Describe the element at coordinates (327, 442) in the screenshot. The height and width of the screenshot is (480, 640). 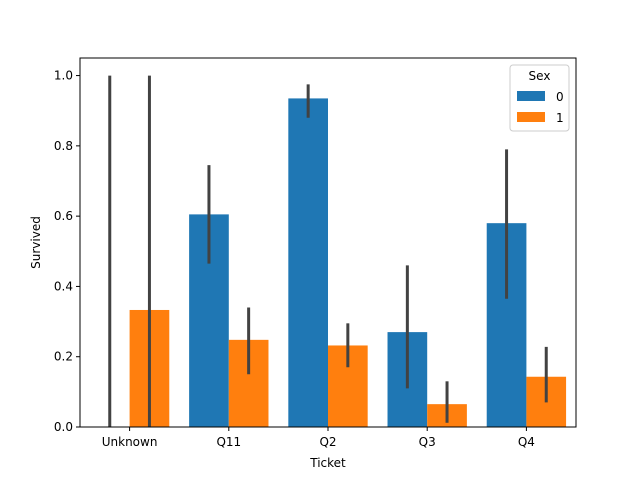
I see `x-tick-label: Q2` at that location.